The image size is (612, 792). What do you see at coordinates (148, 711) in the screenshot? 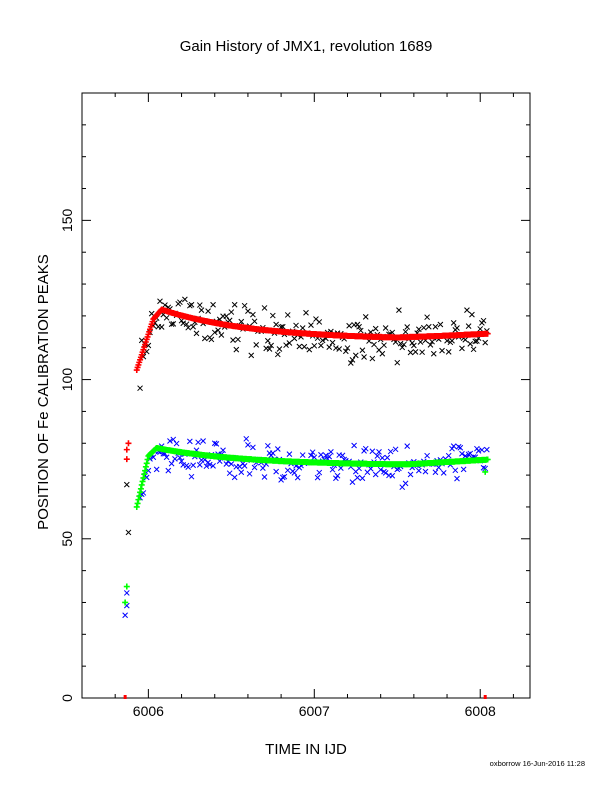
I see `x-tick-label: 6006` at bounding box center [148, 711].